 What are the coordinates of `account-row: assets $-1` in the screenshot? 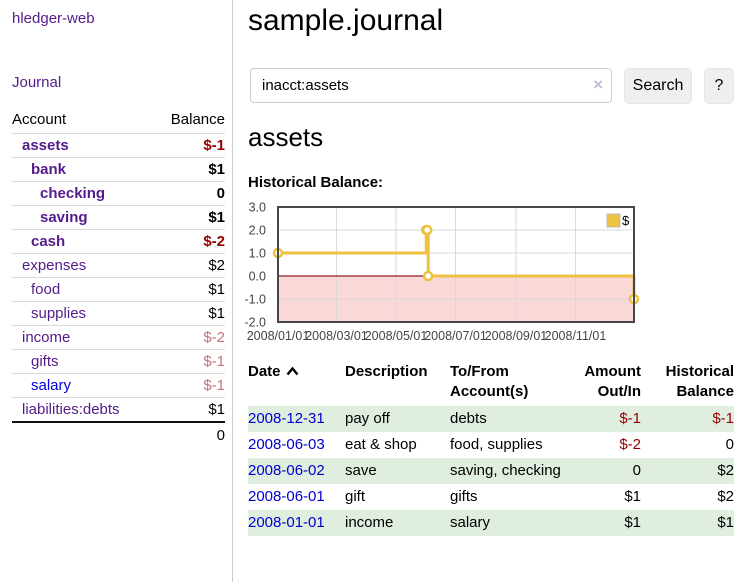 It's located at (118, 145).